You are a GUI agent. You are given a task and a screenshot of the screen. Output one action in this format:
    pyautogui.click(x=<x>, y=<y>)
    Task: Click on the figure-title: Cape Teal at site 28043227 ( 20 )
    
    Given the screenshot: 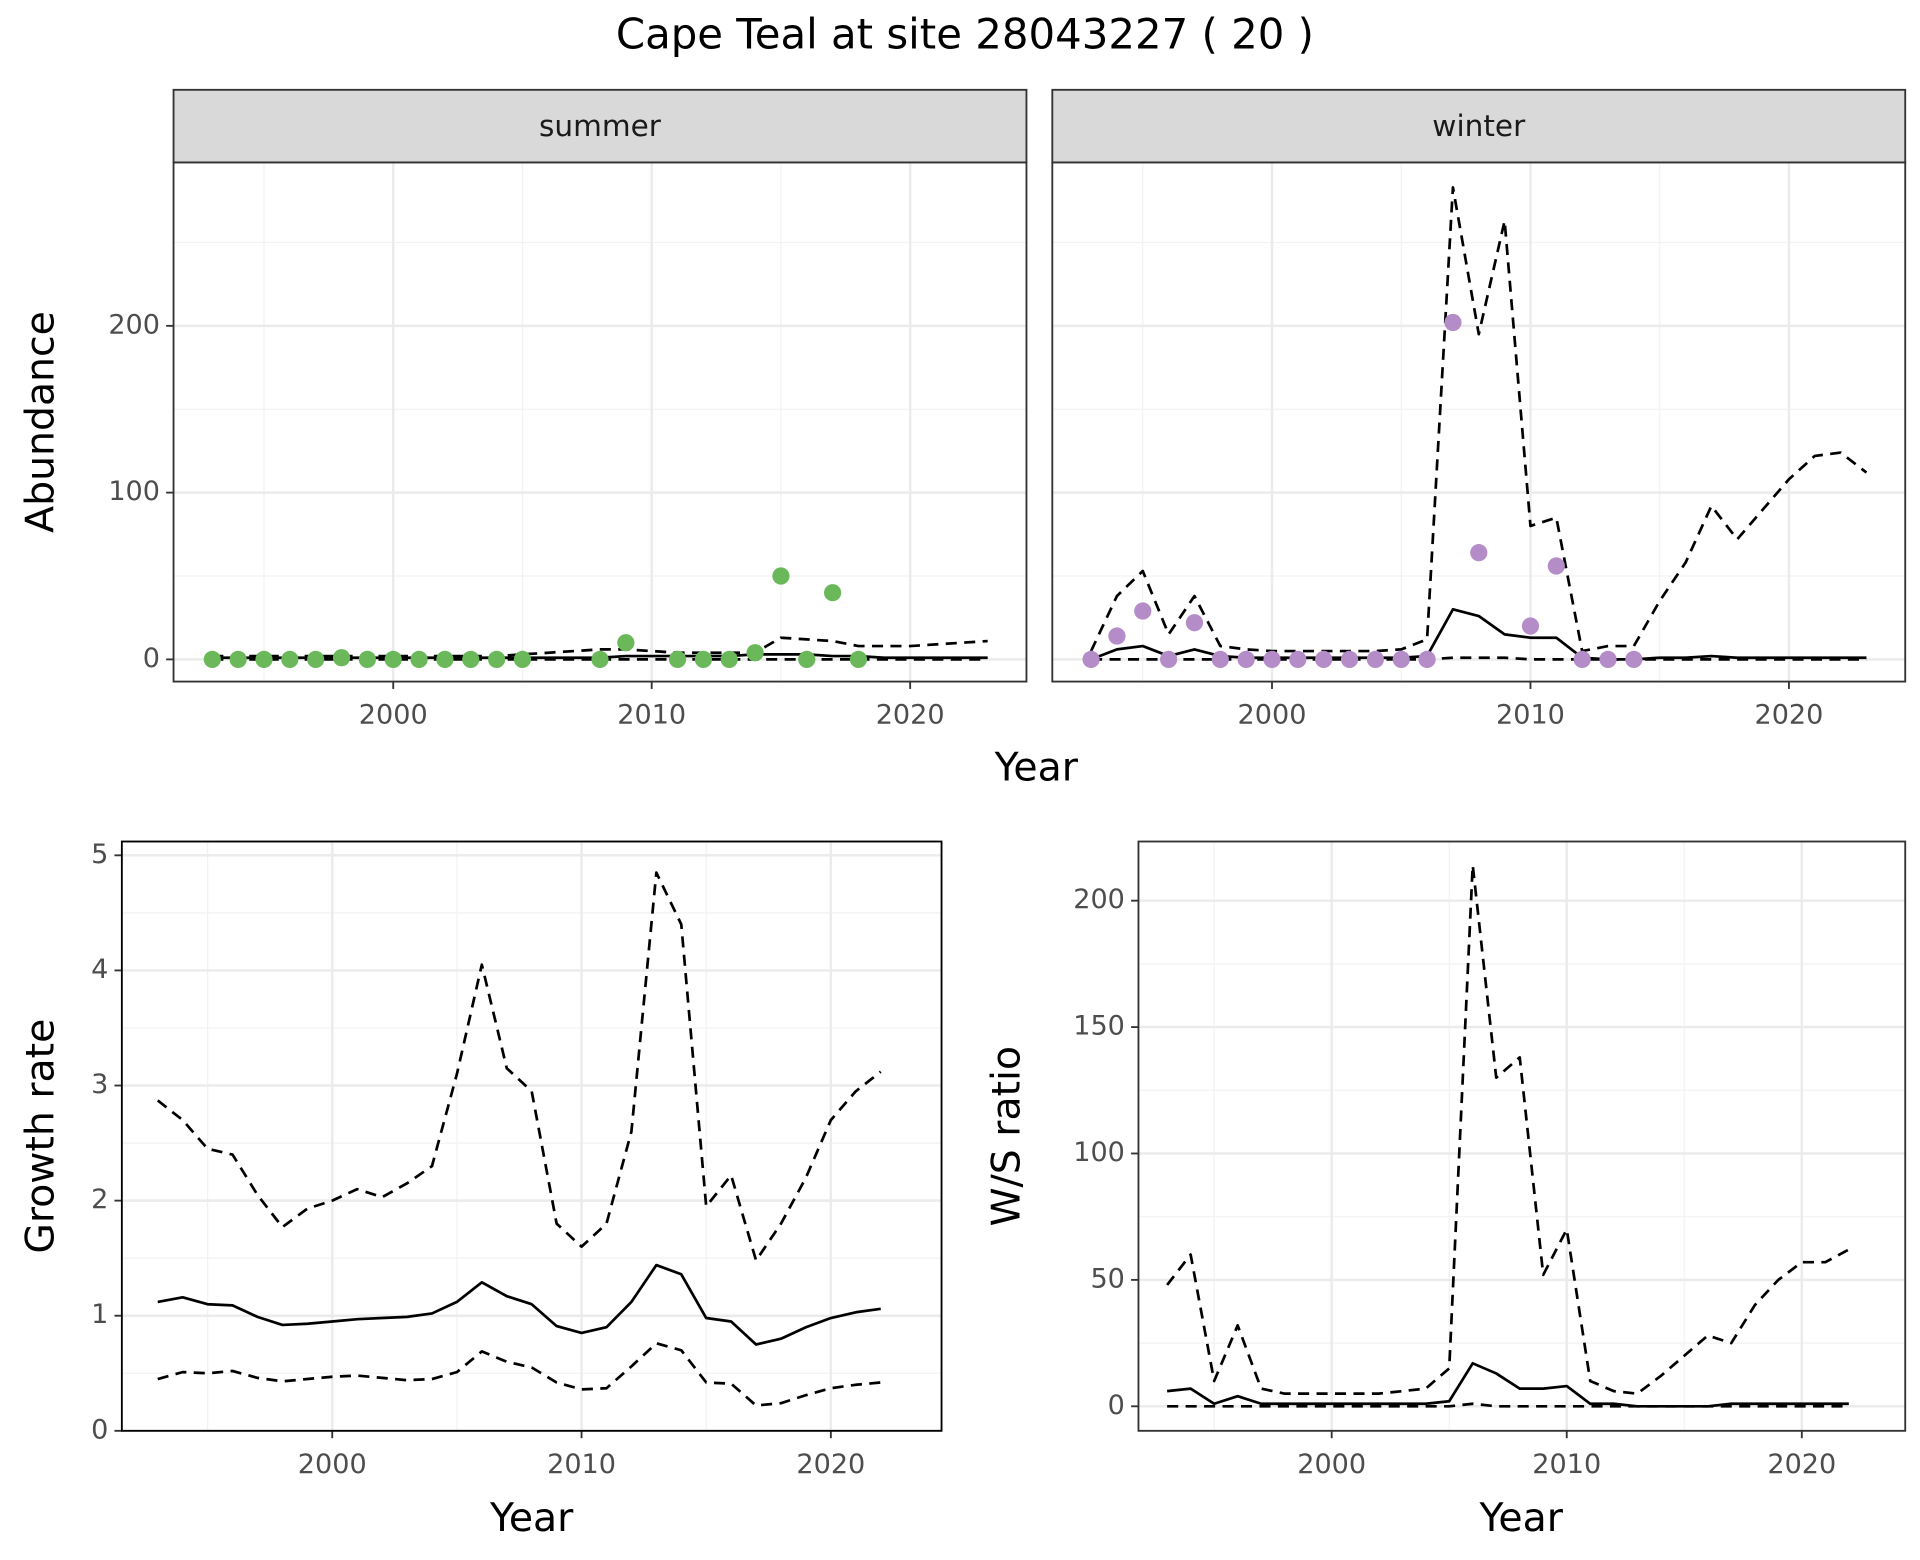 What is the action you would take?
    pyautogui.click(x=965, y=33)
    